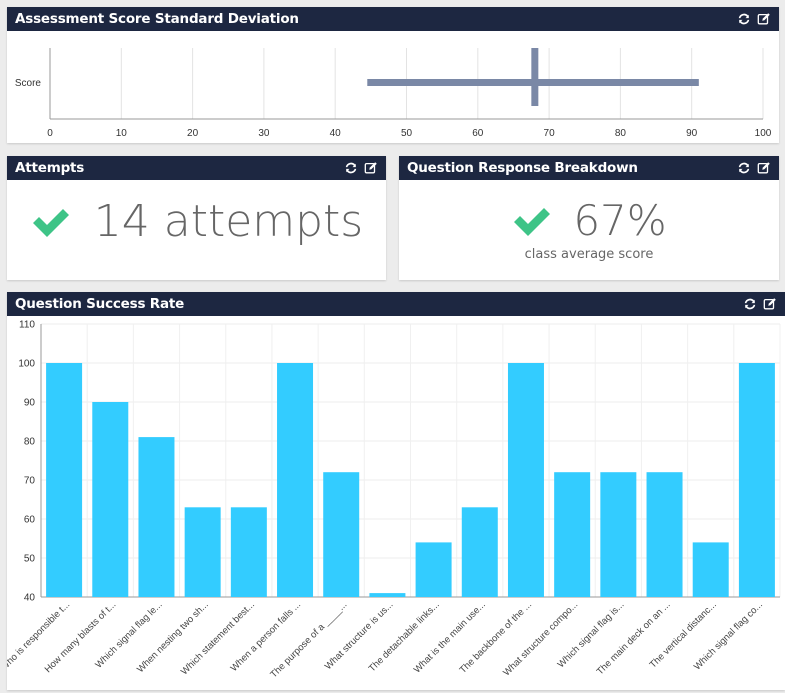  I want to click on panel-header: Question Success Rate, so click(396, 304).